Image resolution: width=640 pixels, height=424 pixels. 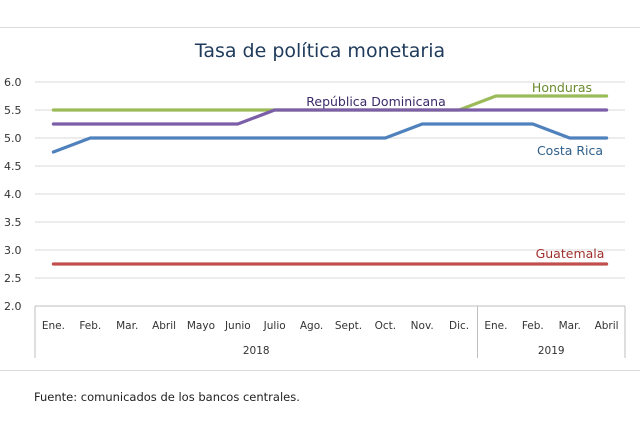 I want to click on series-label-republica-dominicana: República Dominicana, so click(x=376, y=101).